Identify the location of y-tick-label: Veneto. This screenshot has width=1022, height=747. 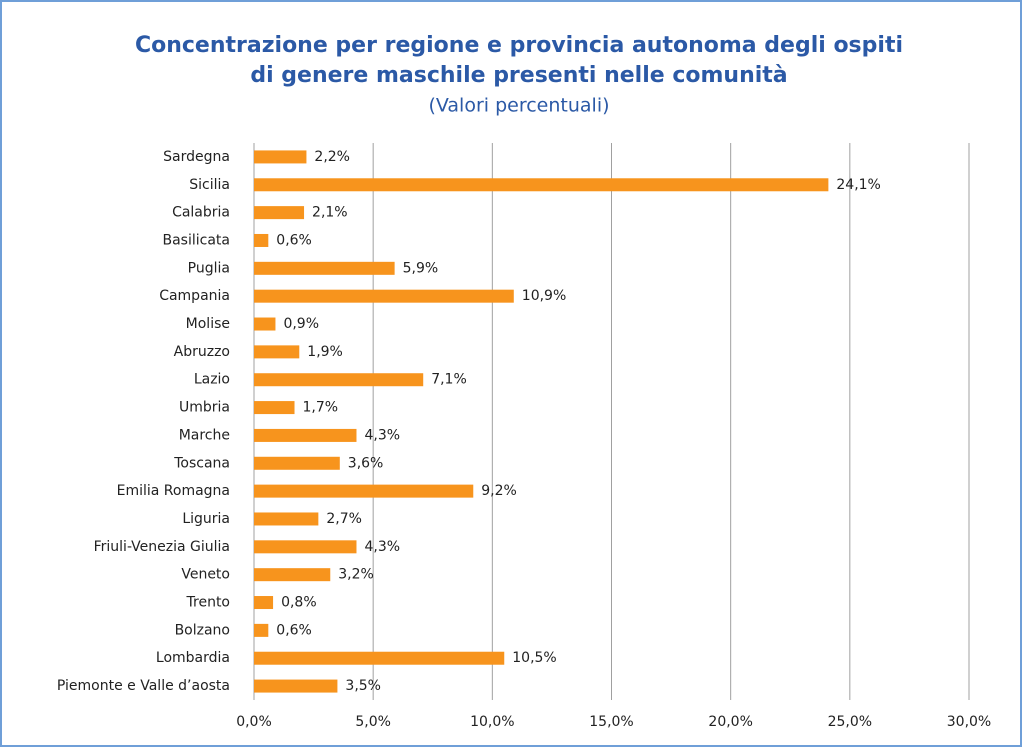
(205, 575).